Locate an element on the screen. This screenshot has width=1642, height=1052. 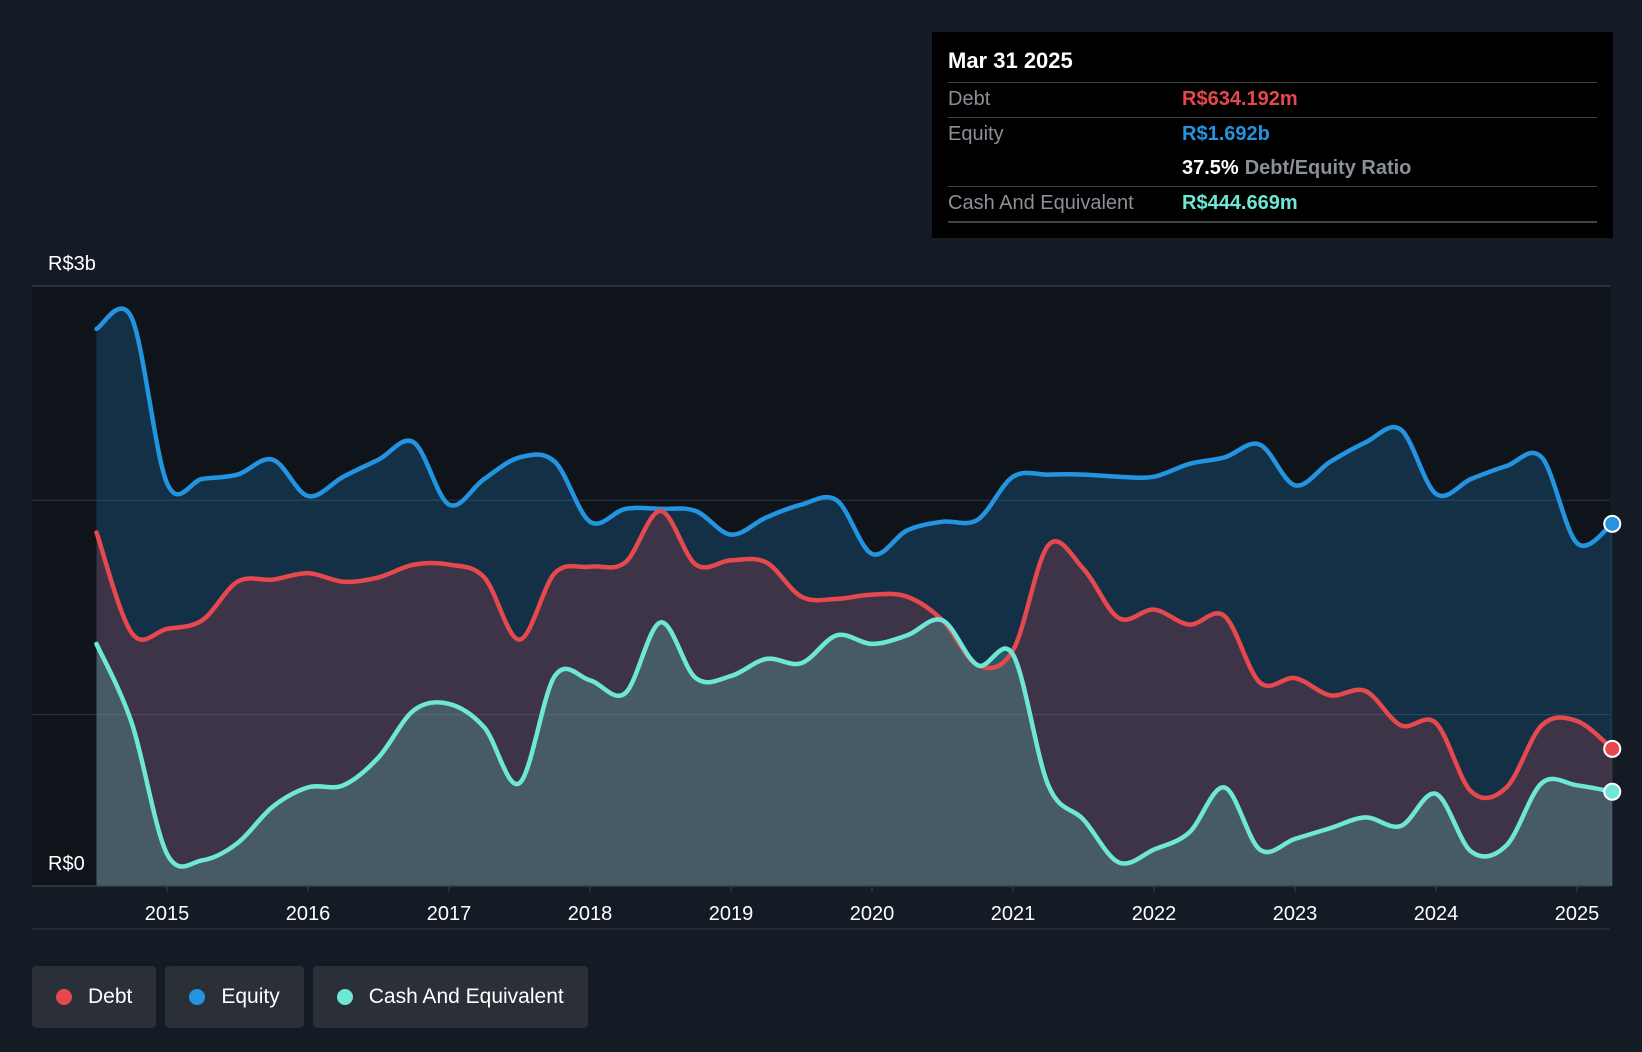
legend-label-debt: Debt is located at coordinates (110, 996).